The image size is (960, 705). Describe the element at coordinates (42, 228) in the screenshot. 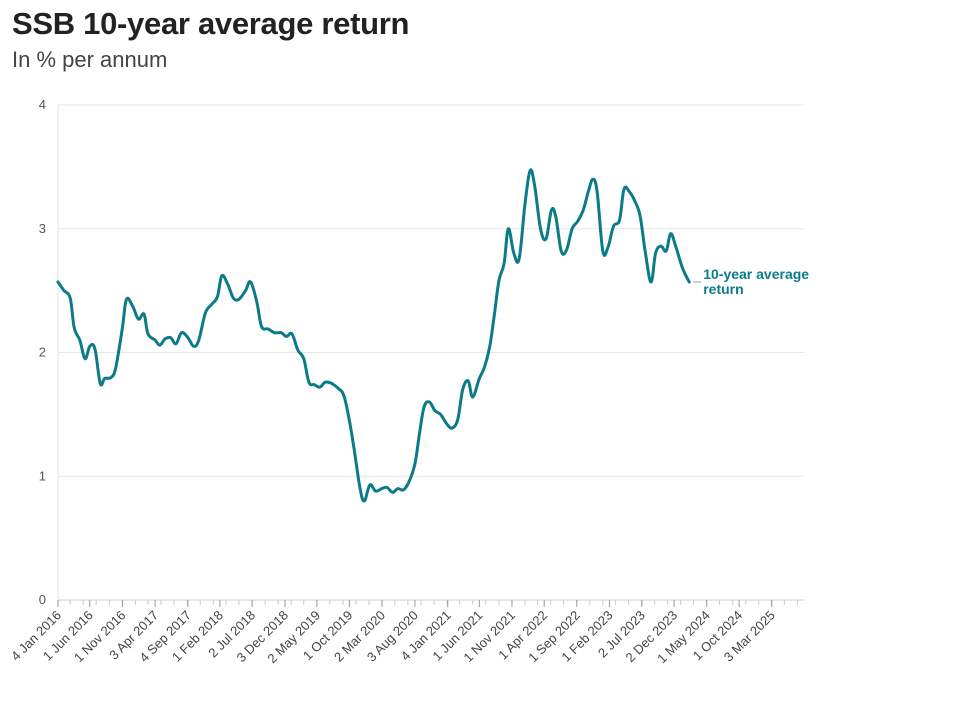

I see `y-tick-label: 3` at that location.